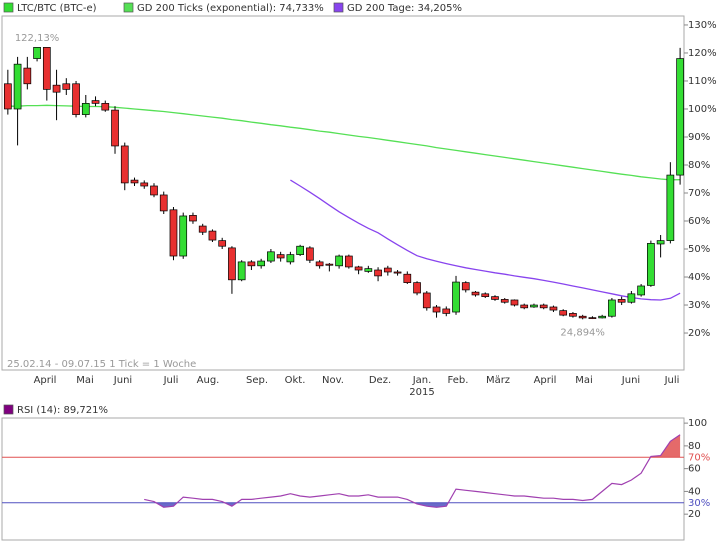  I want to click on legend-label: GD 200 Tage: 34,205%, so click(404, 8).